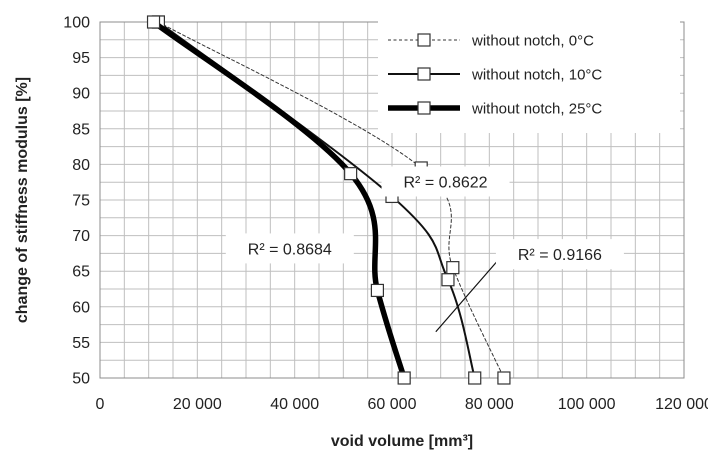  I want to click on y-tick-label: 85, so click(81, 129).